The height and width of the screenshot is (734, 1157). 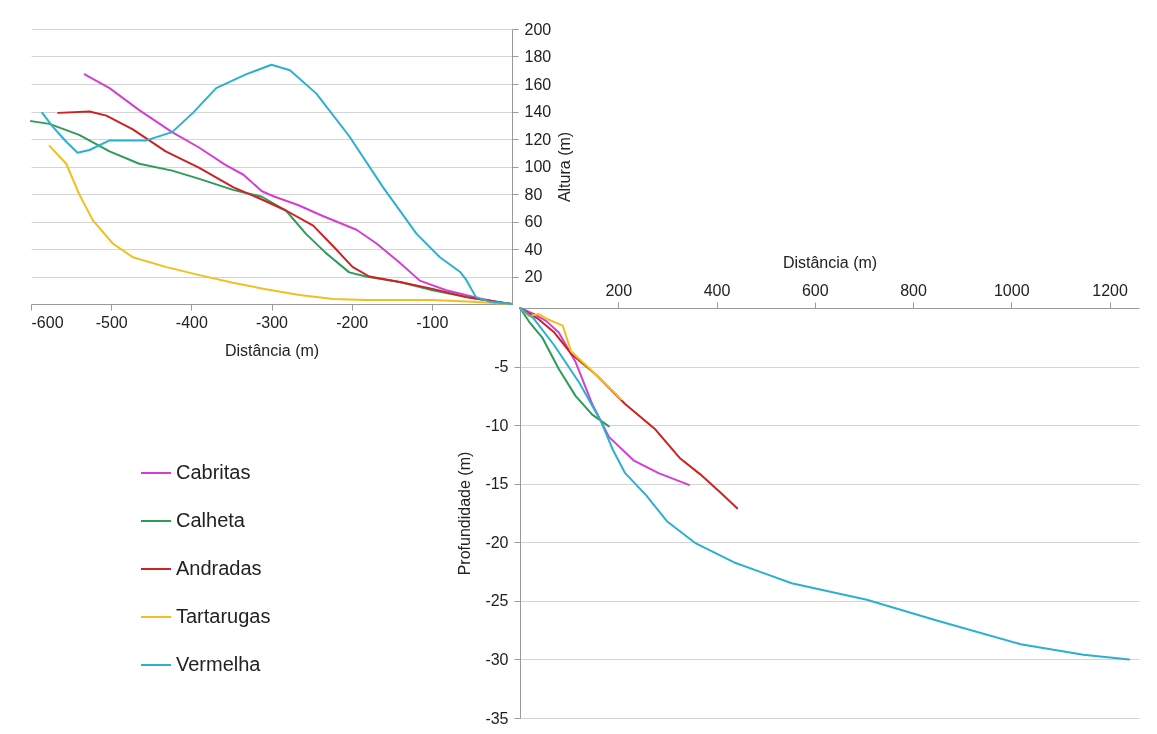 I want to click on y-tick-label: 20, so click(x=533, y=276).